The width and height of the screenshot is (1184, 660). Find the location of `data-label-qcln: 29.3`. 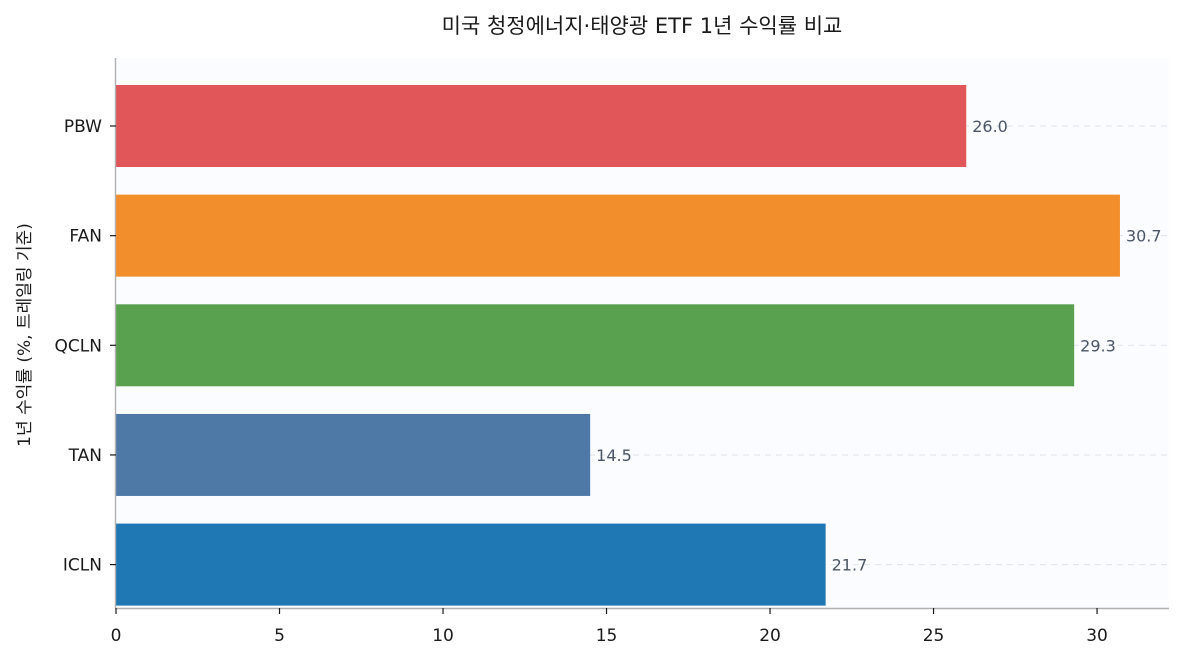

data-label-qcln: 29.3 is located at coordinates (1098, 345).